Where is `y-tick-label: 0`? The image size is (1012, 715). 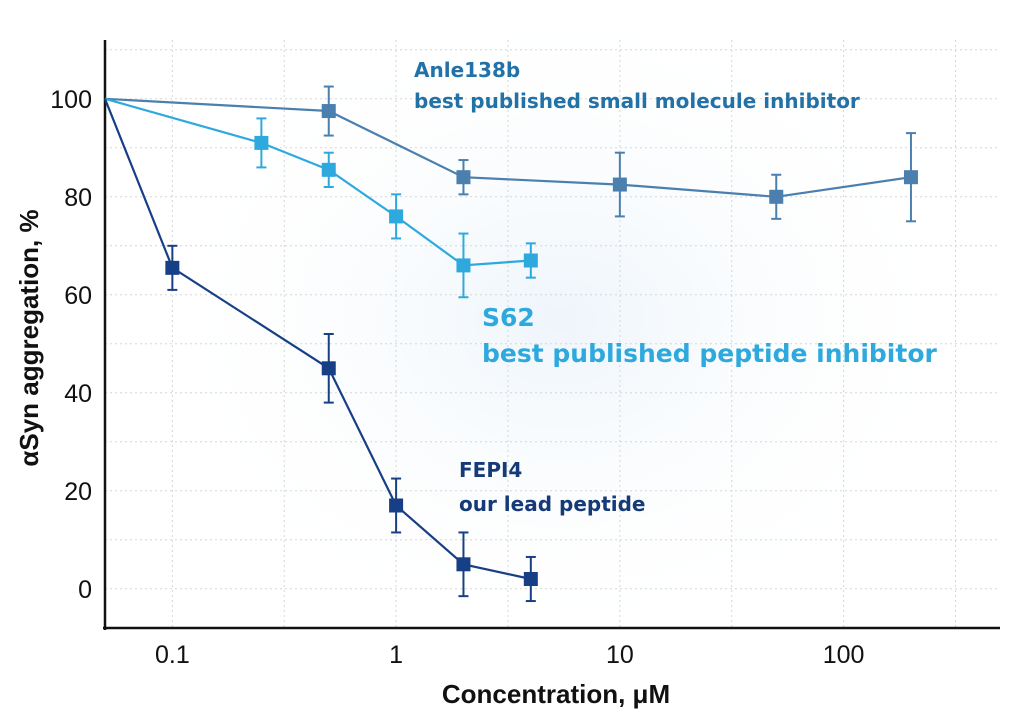
y-tick-label: 0 is located at coordinates (85, 590).